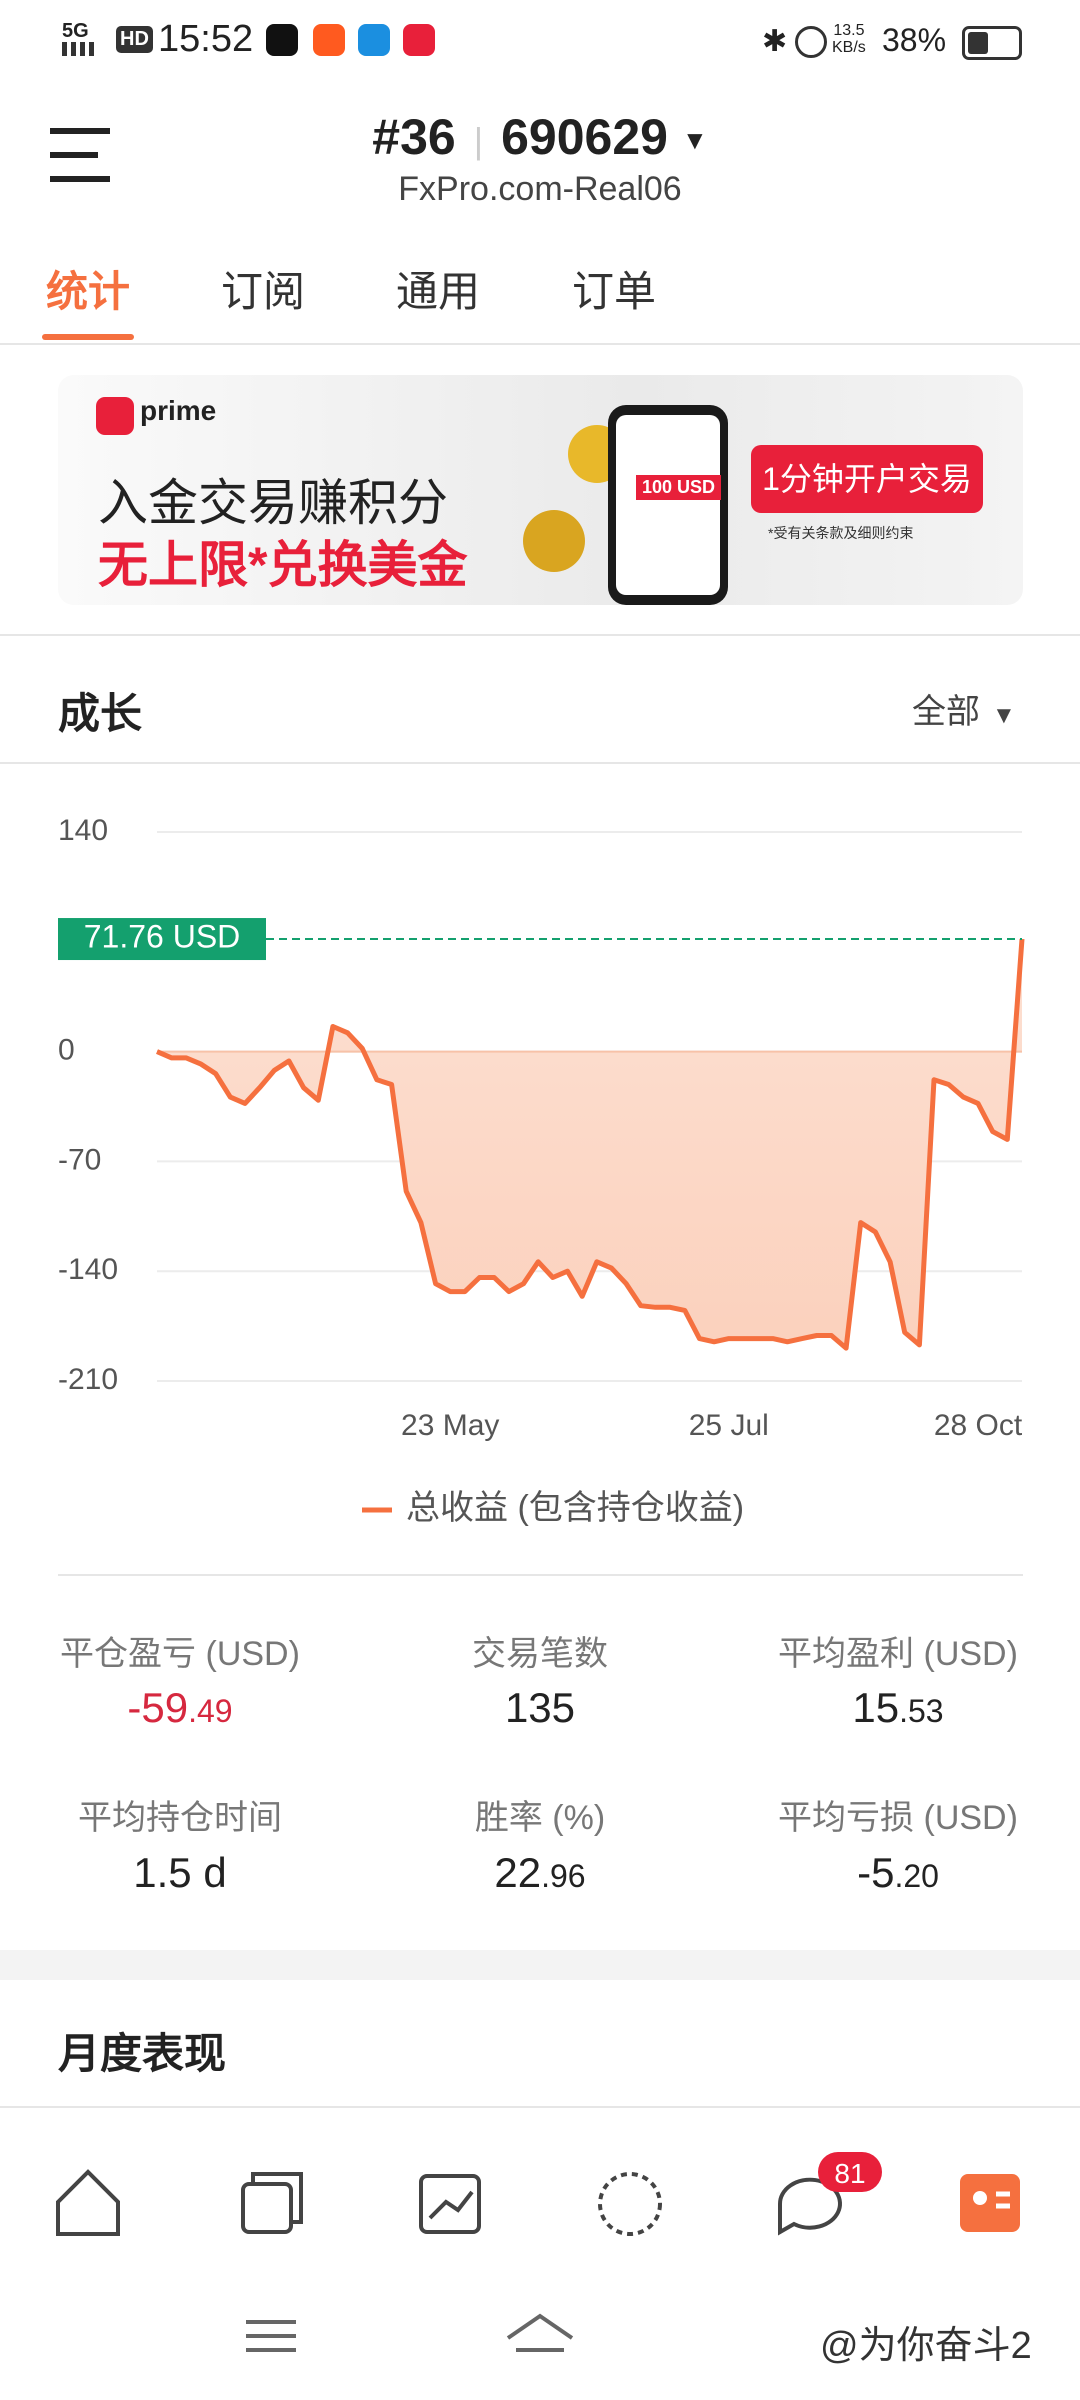 Image resolution: width=1080 pixels, height=2400 pixels. What do you see at coordinates (142, 2053) in the screenshot?
I see `monthly-title: 月度表现` at bounding box center [142, 2053].